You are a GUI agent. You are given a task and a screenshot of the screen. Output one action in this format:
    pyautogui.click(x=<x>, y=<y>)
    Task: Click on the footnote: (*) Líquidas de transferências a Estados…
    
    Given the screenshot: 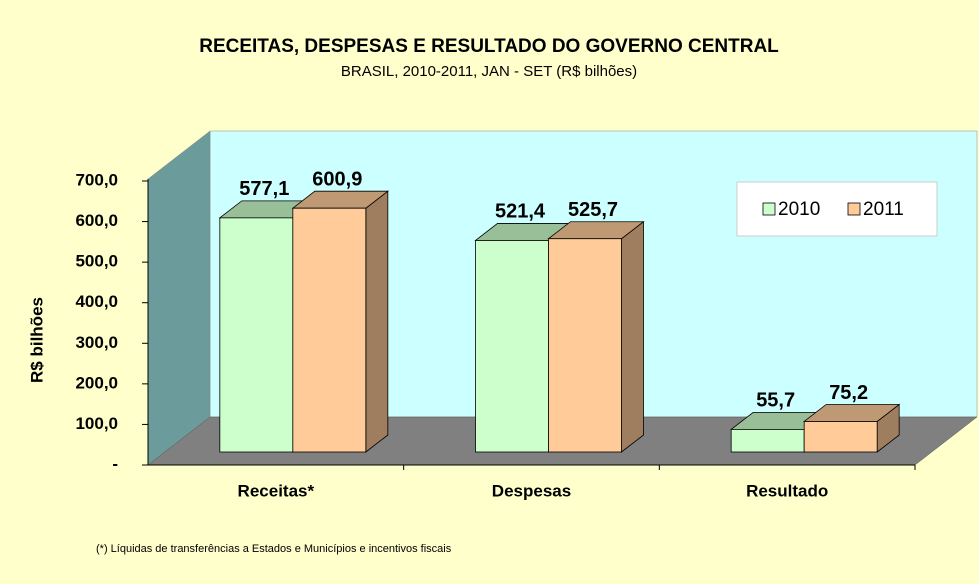 What is the action you would take?
    pyautogui.click(x=274, y=549)
    